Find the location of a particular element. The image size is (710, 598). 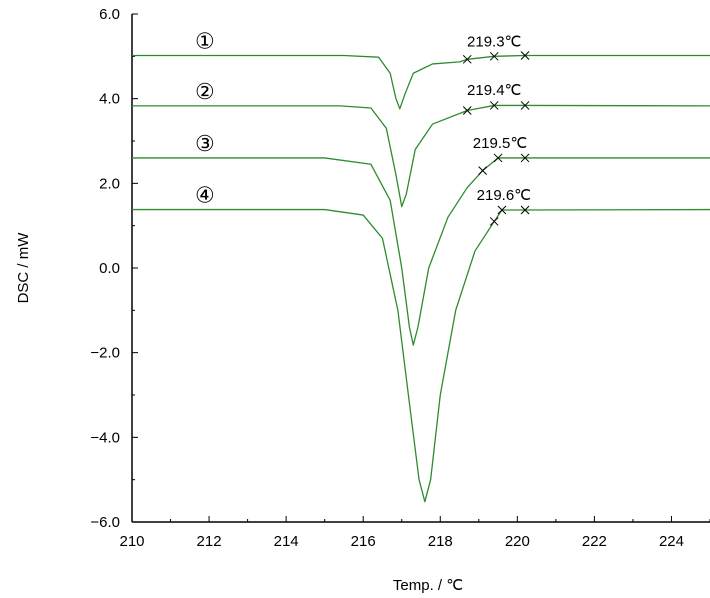

x-tick-label: 222 is located at coordinates (594, 541).